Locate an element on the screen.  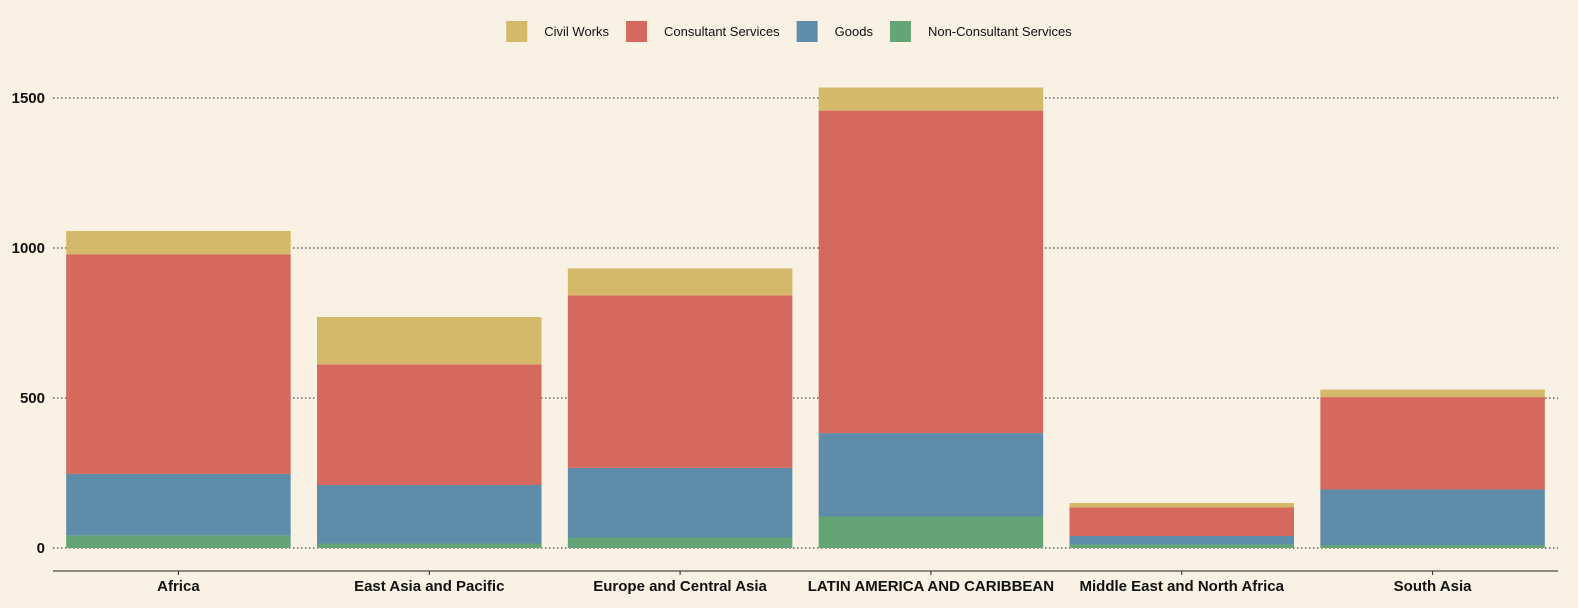
bar-segment-middle-east-and-north-africa-non-consultant-services is located at coordinates (1181, 546).